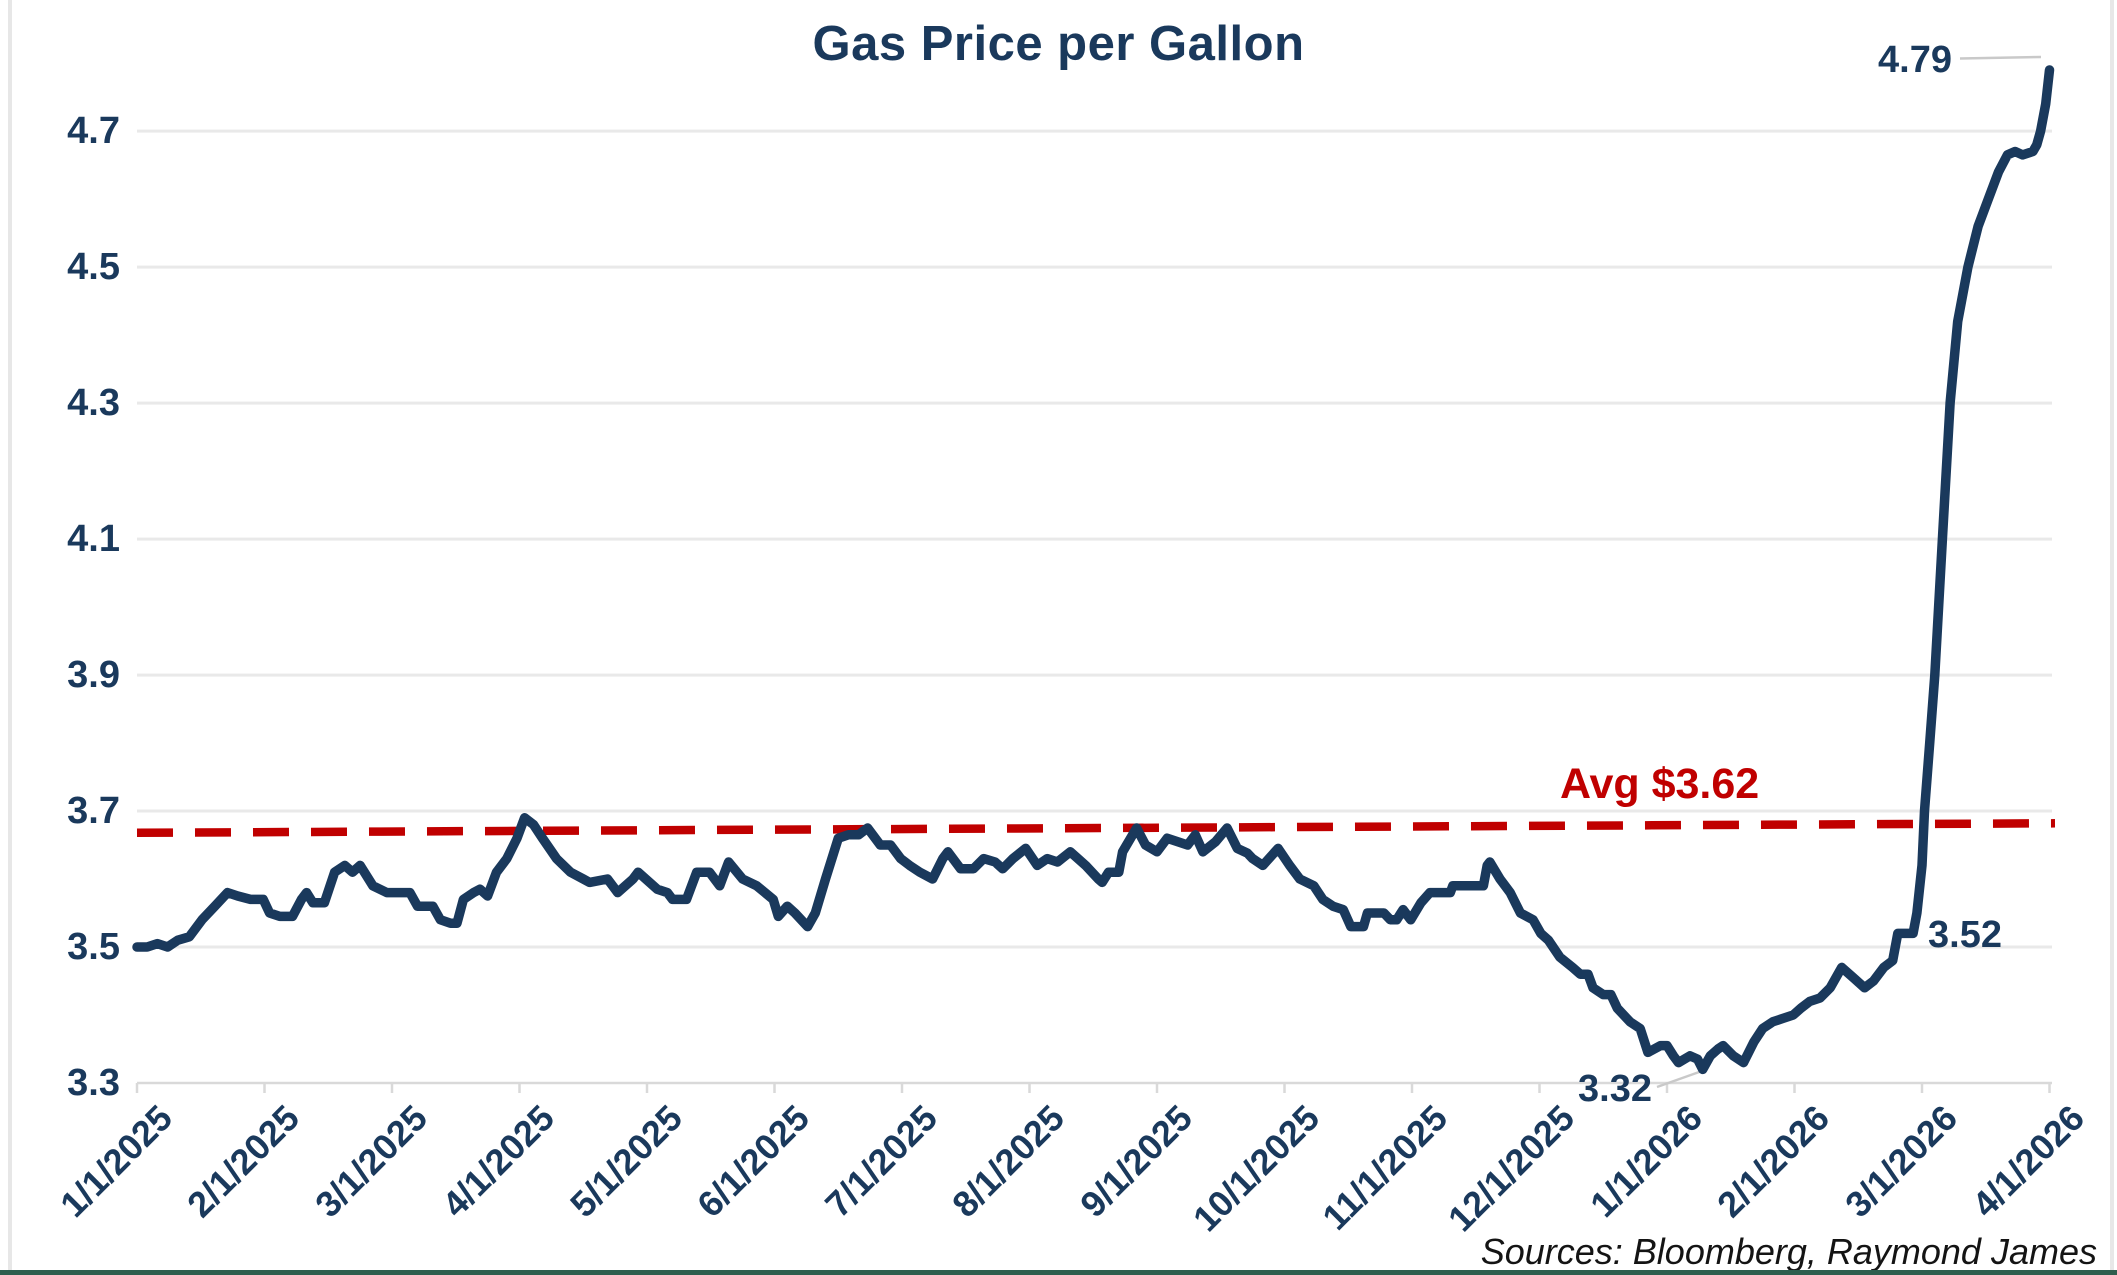 The width and height of the screenshot is (2117, 1275). I want to click on y-tick-label: 3.9, so click(93, 675).